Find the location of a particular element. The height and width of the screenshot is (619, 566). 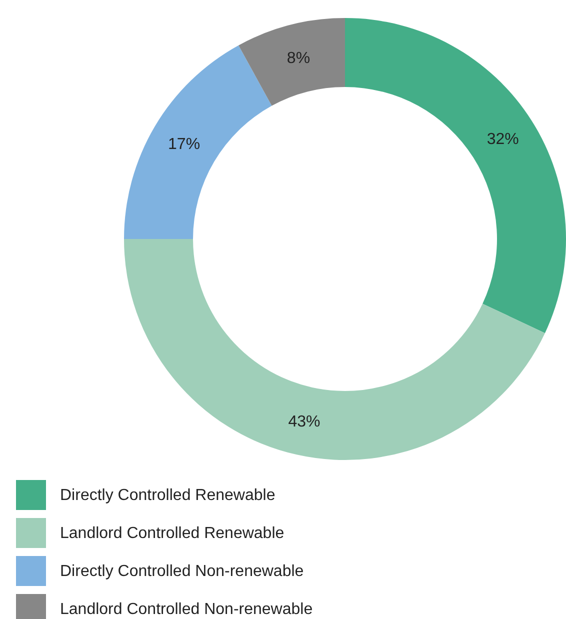

legend-label: Directly Controlled Renewable is located at coordinates (168, 495).